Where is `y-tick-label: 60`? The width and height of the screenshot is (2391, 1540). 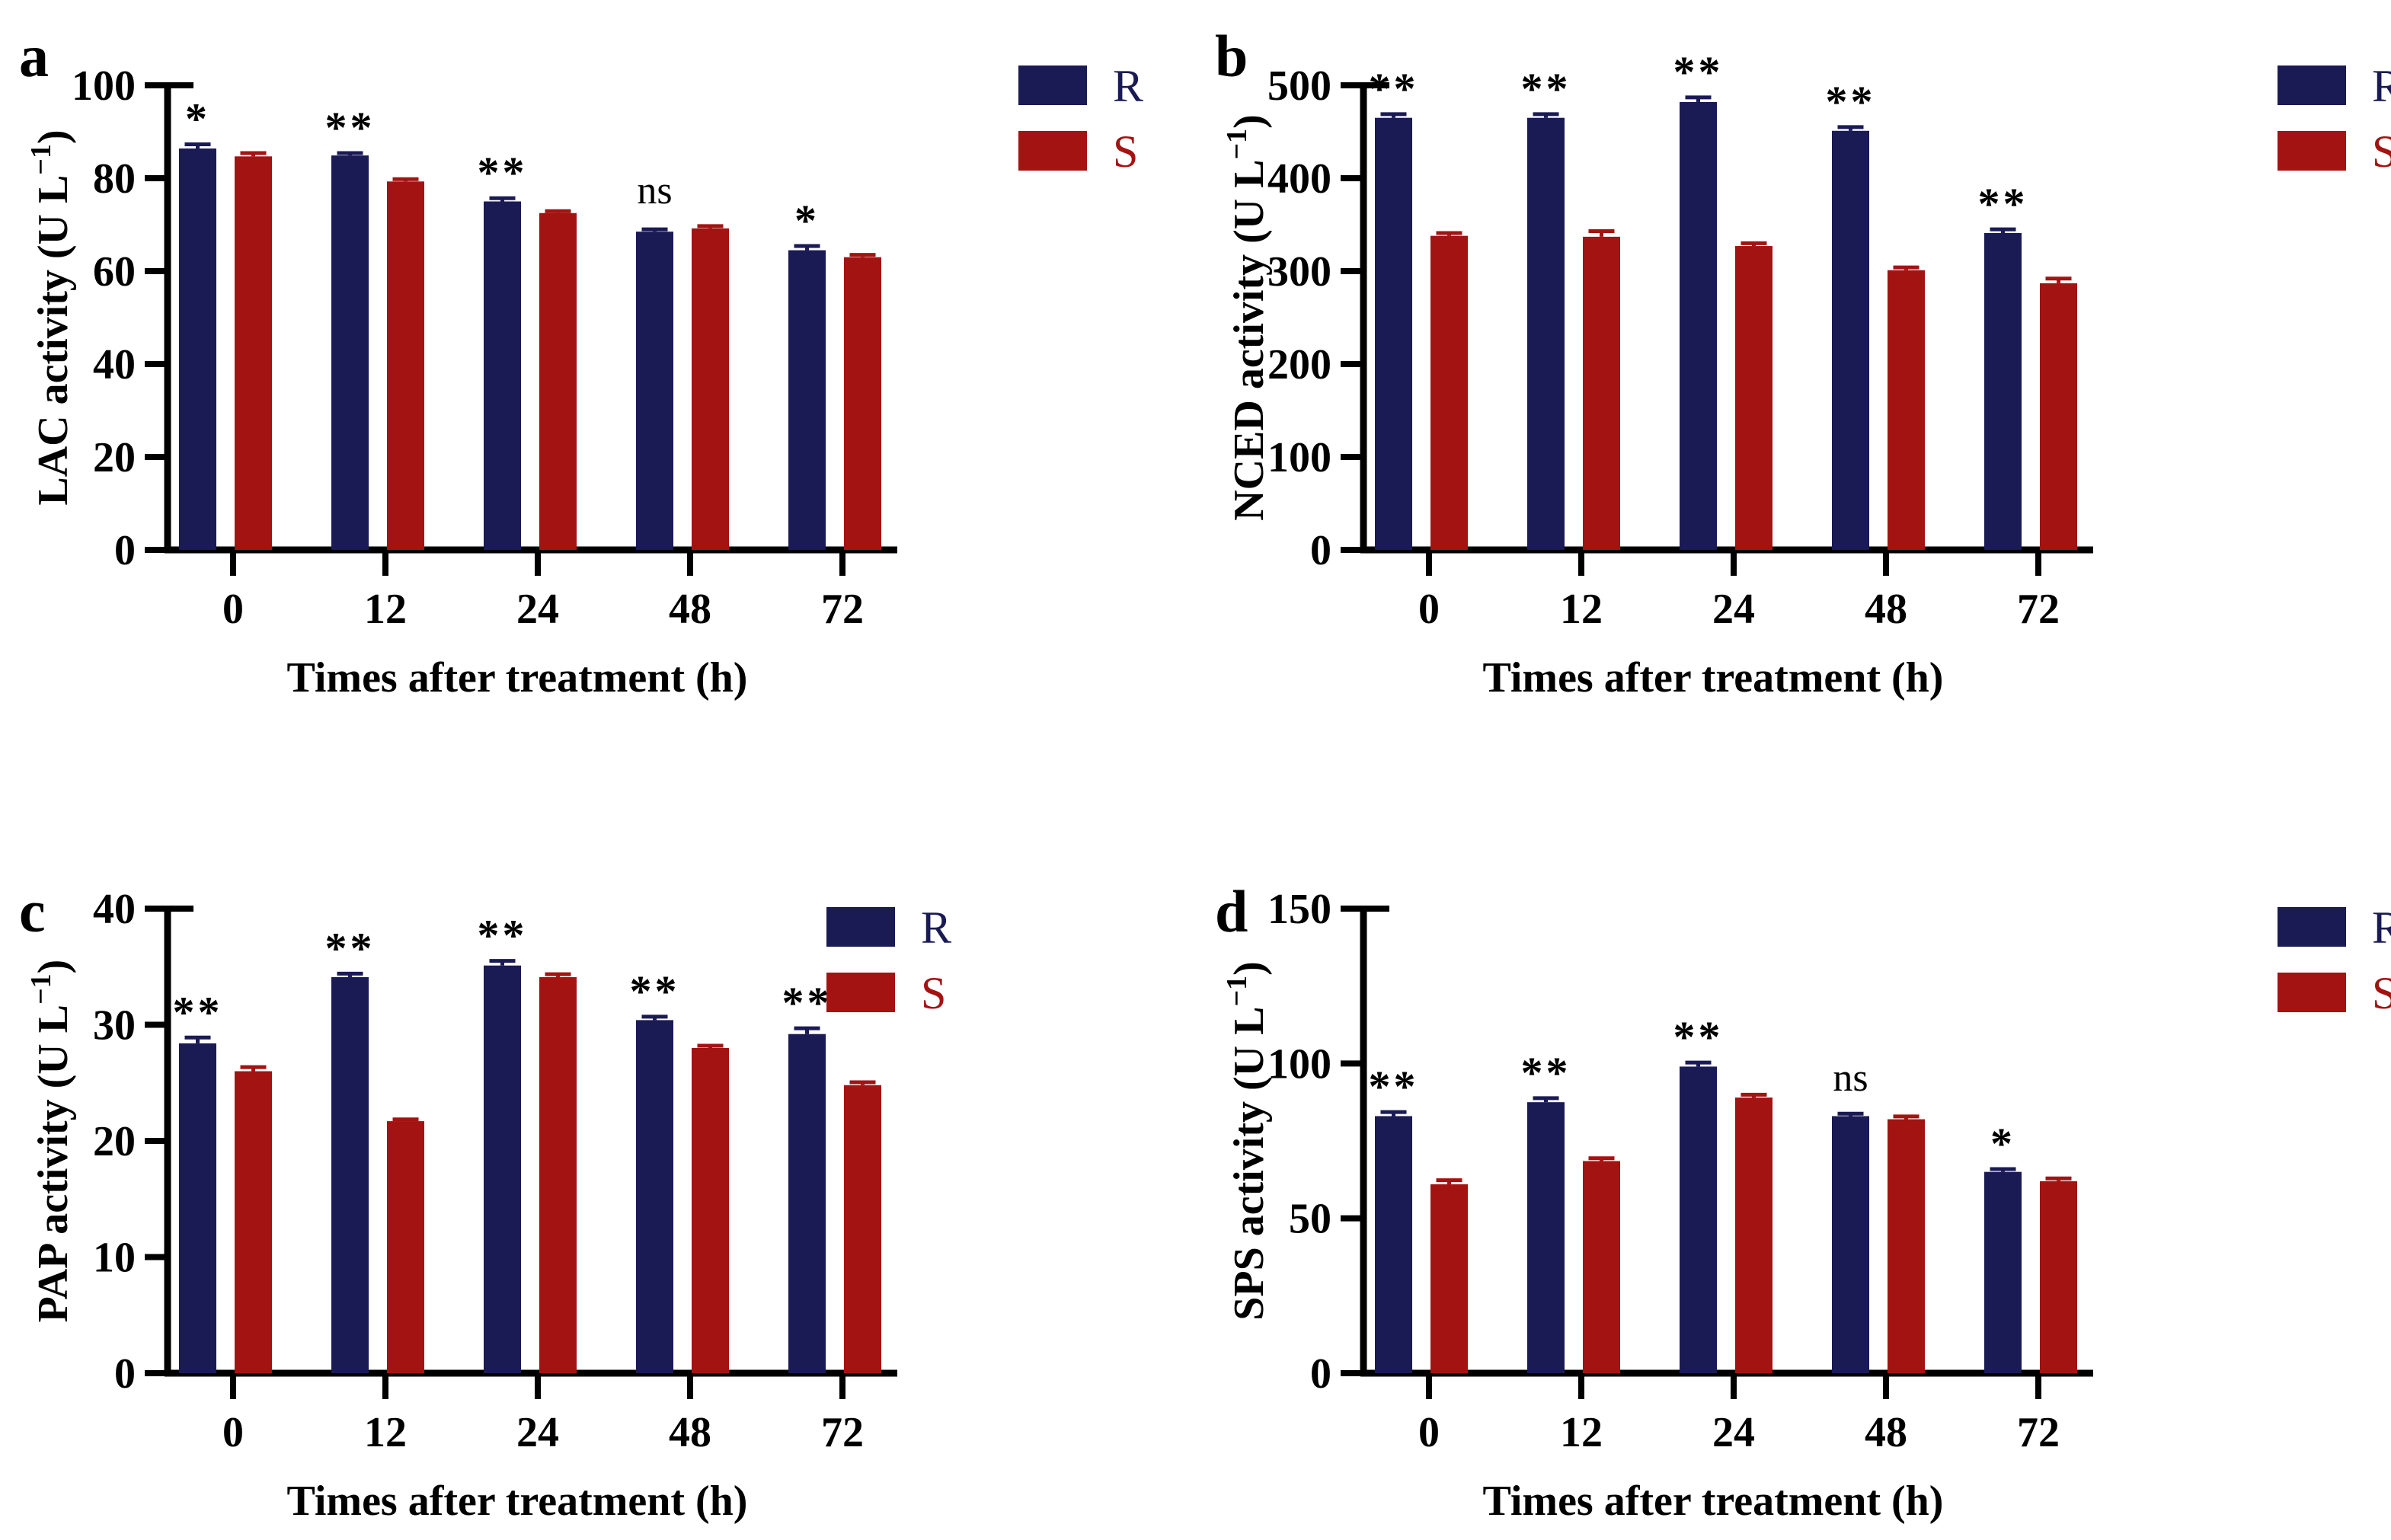
y-tick-label: 60 is located at coordinates (114, 272).